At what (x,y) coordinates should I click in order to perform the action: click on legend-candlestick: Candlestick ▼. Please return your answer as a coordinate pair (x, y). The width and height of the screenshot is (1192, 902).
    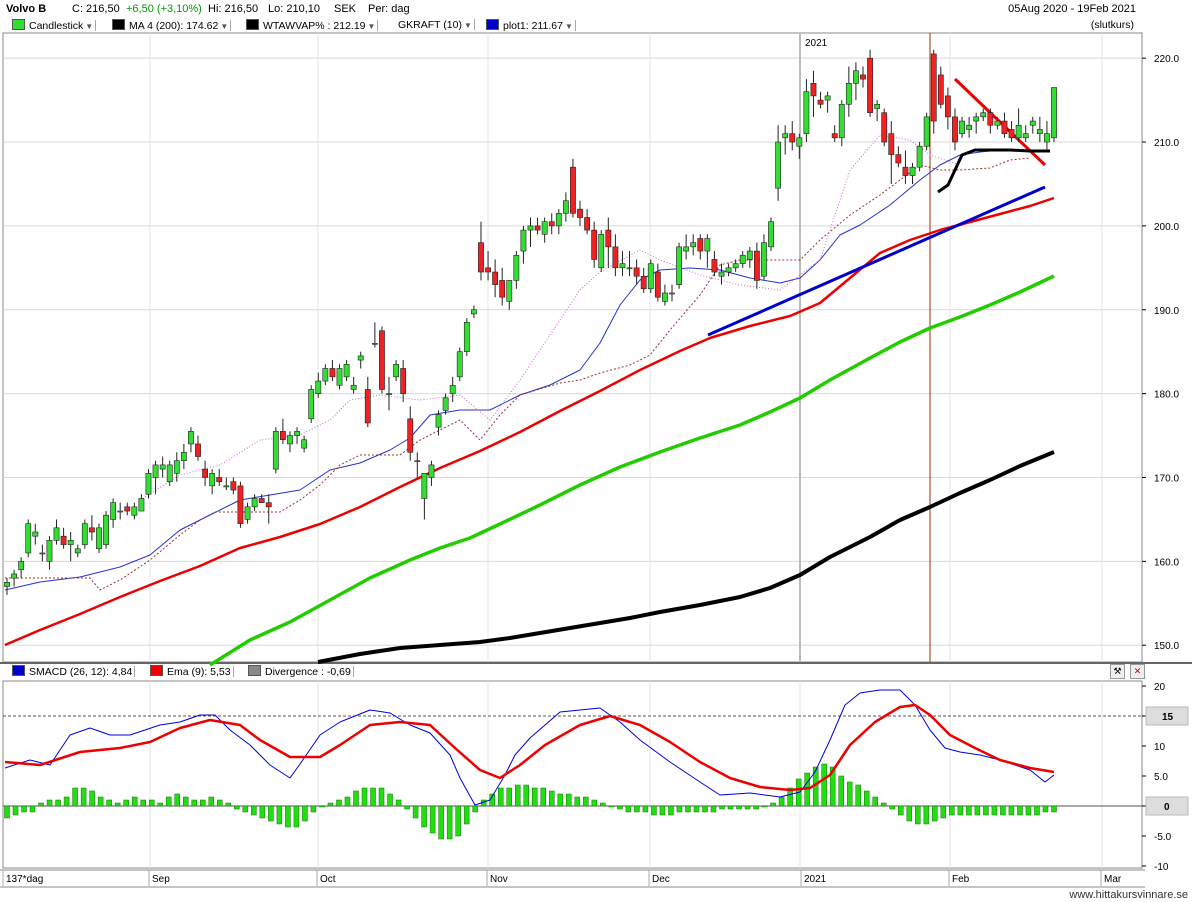
    Looking at the image, I should click on (54, 25).